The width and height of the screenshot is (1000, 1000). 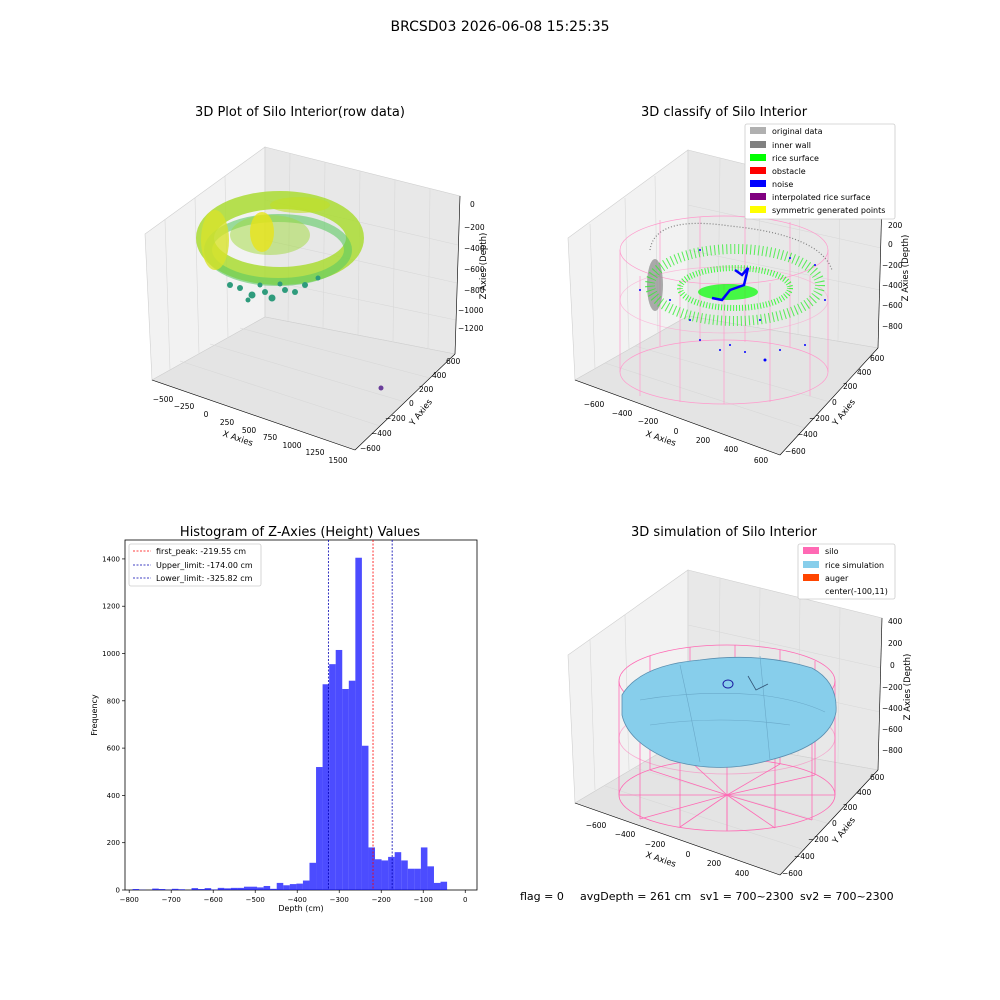 What do you see at coordinates (423, 900) in the screenshot?
I see `hist-x-tick-label: −100` at bounding box center [423, 900].